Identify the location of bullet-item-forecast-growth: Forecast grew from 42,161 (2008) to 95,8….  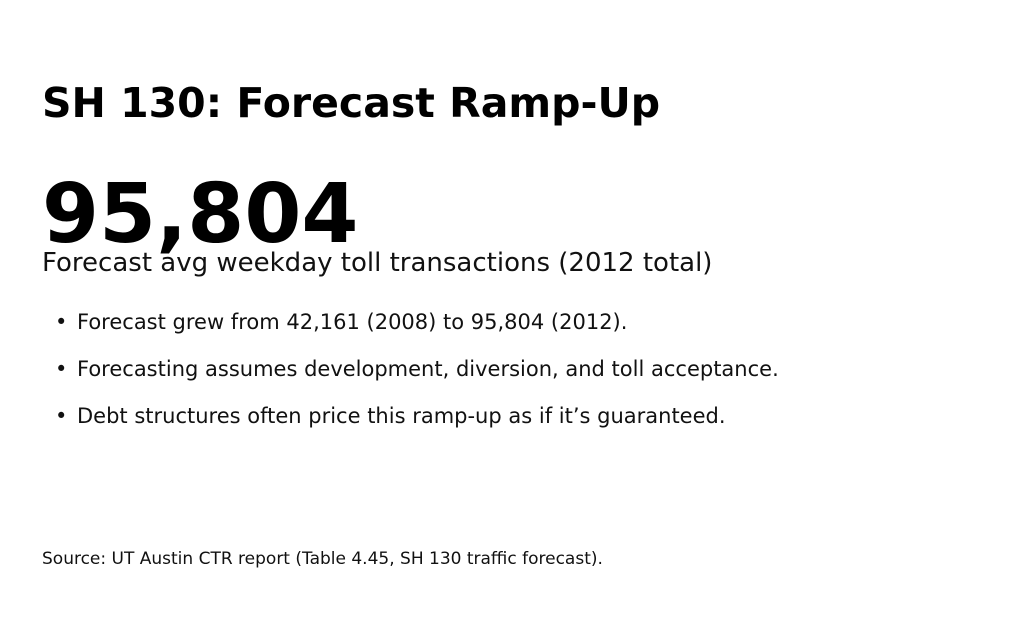
(410, 323).